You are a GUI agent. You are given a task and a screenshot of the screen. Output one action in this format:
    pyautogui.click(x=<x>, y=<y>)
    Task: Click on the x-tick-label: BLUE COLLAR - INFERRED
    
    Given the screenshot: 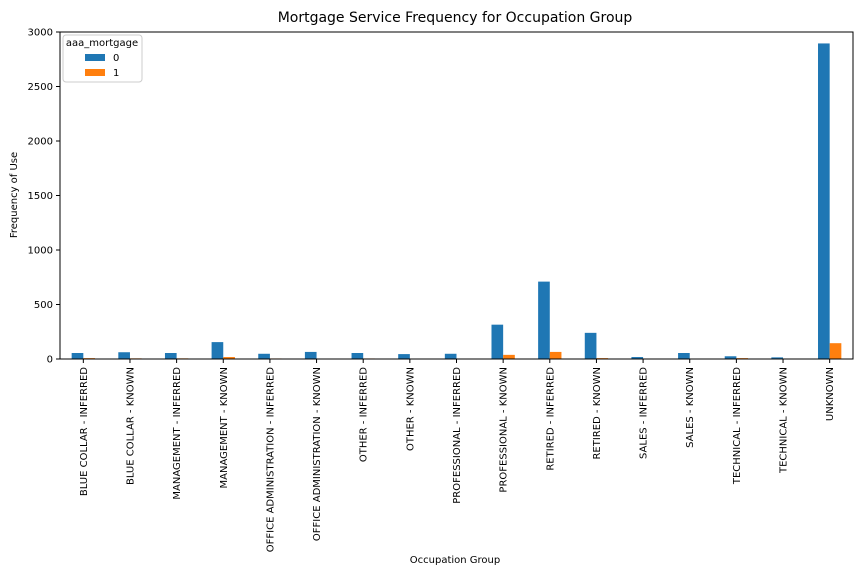 What is the action you would take?
    pyautogui.click(x=84, y=431)
    